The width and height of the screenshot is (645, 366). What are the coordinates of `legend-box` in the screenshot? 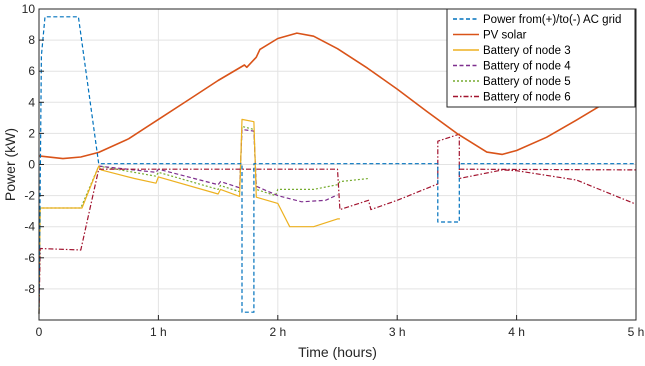 It's located at (541, 58).